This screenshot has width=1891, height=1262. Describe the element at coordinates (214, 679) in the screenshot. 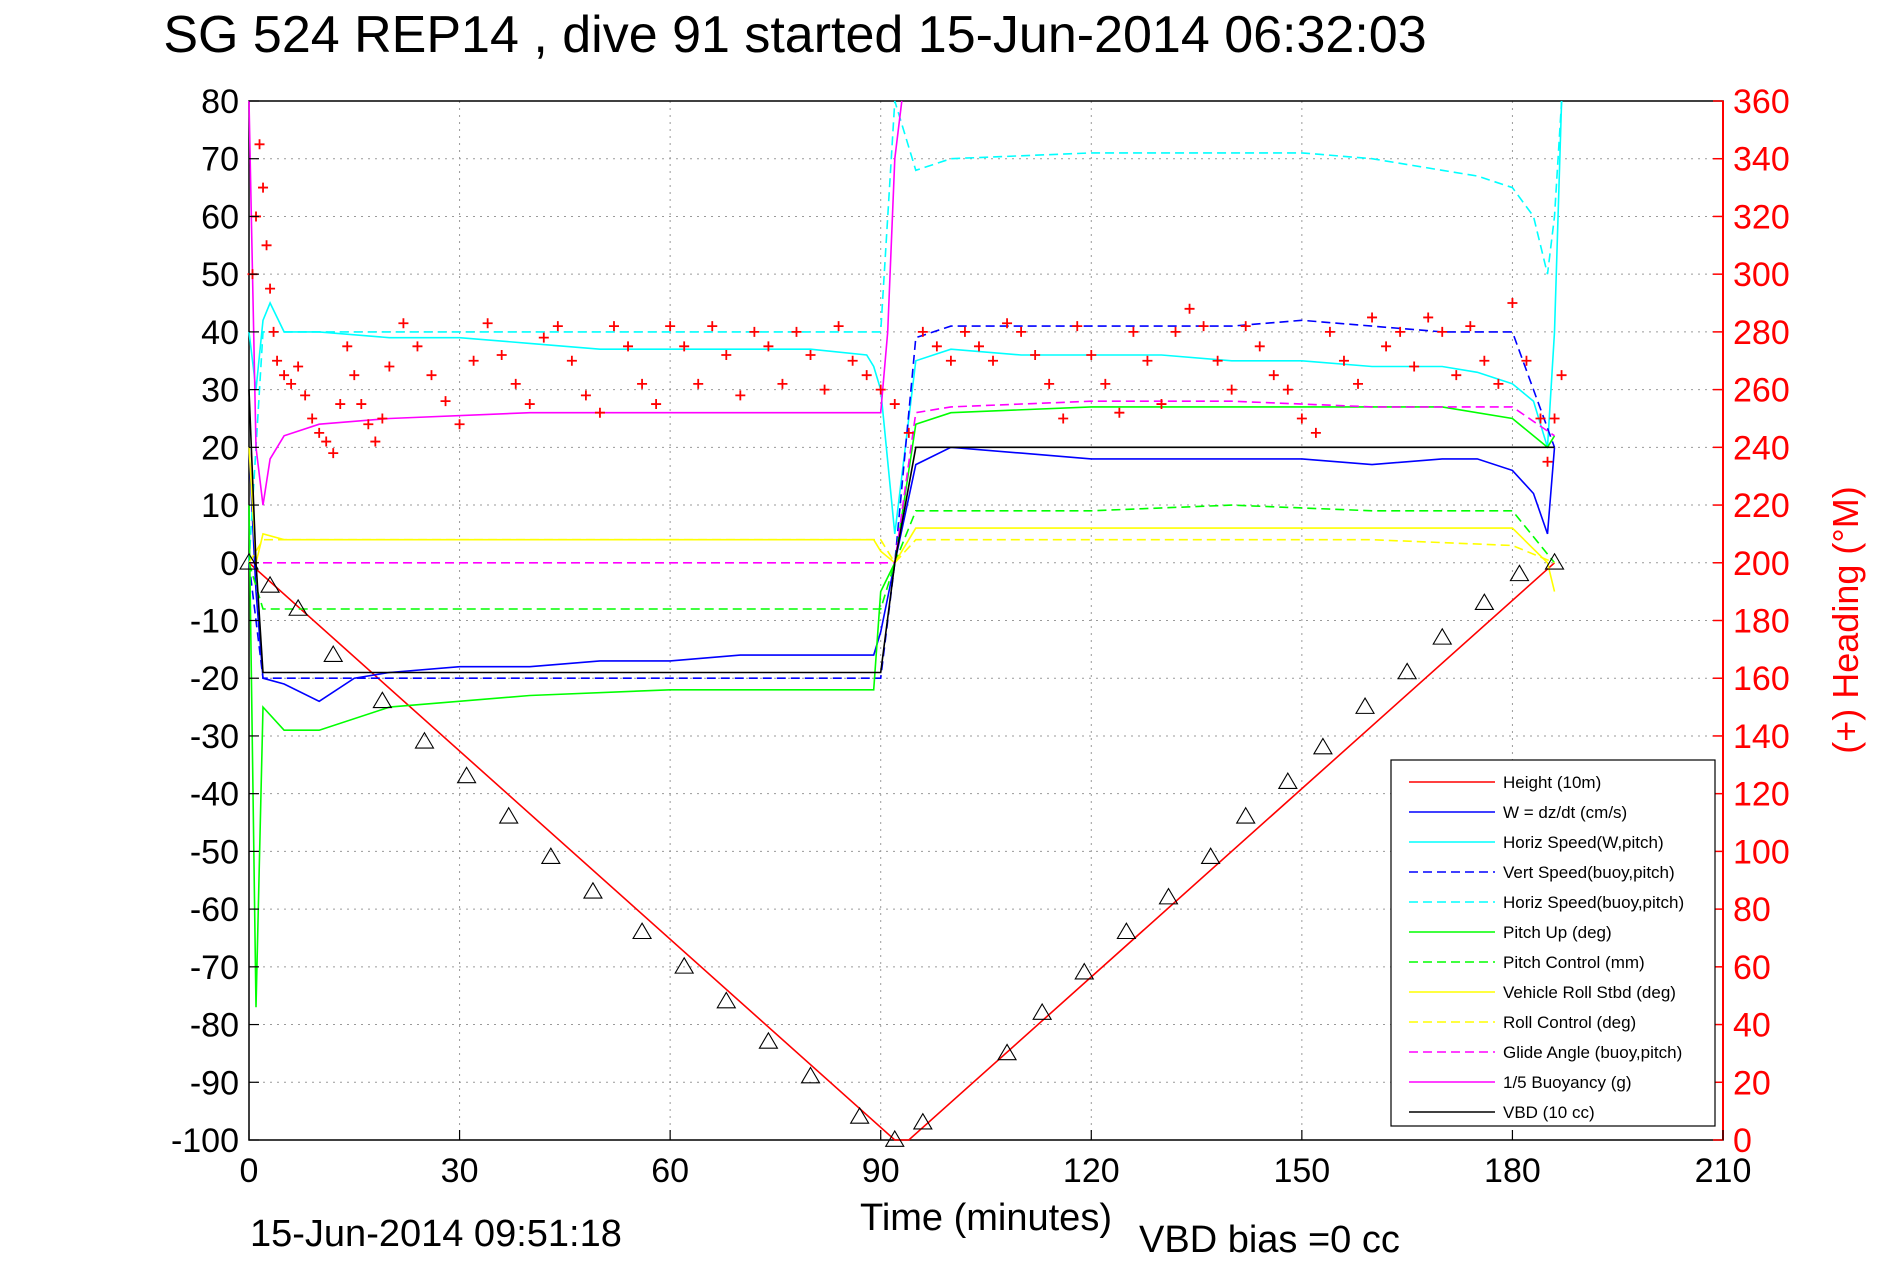

I see `y-tick-label: -20` at that location.